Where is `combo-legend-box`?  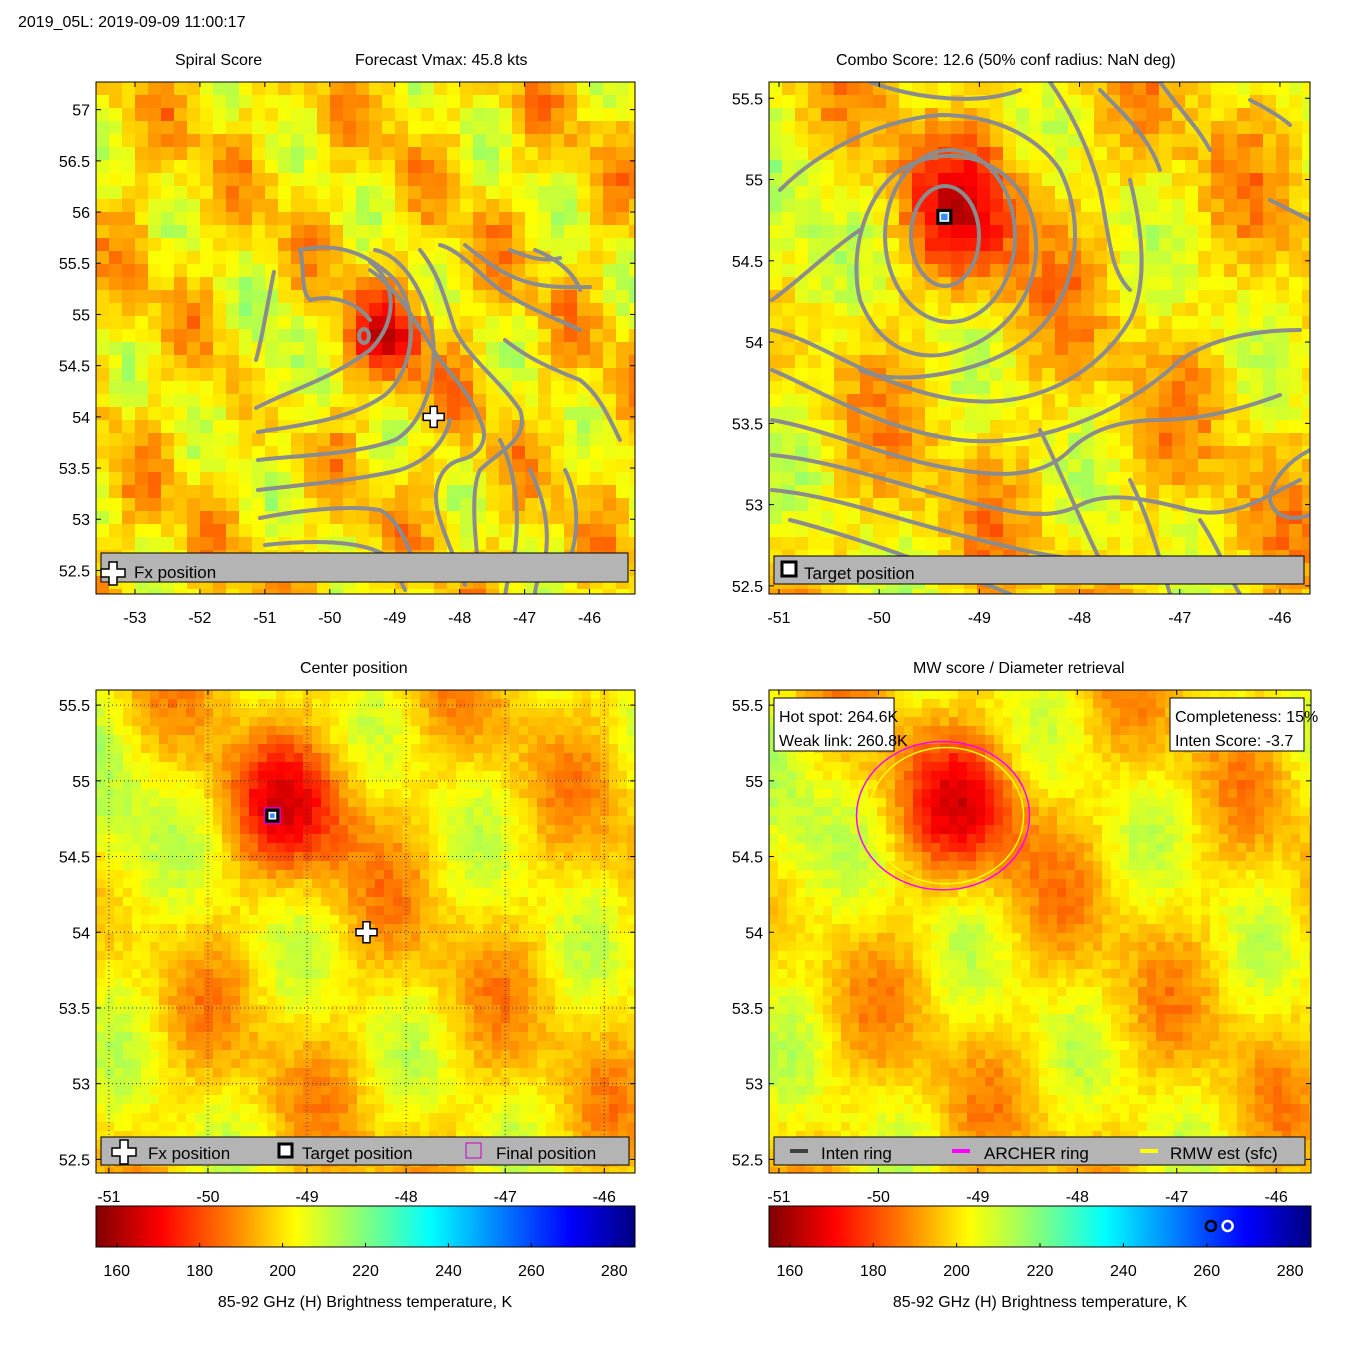 combo-legend-box is located at coordinates (1039, 570).